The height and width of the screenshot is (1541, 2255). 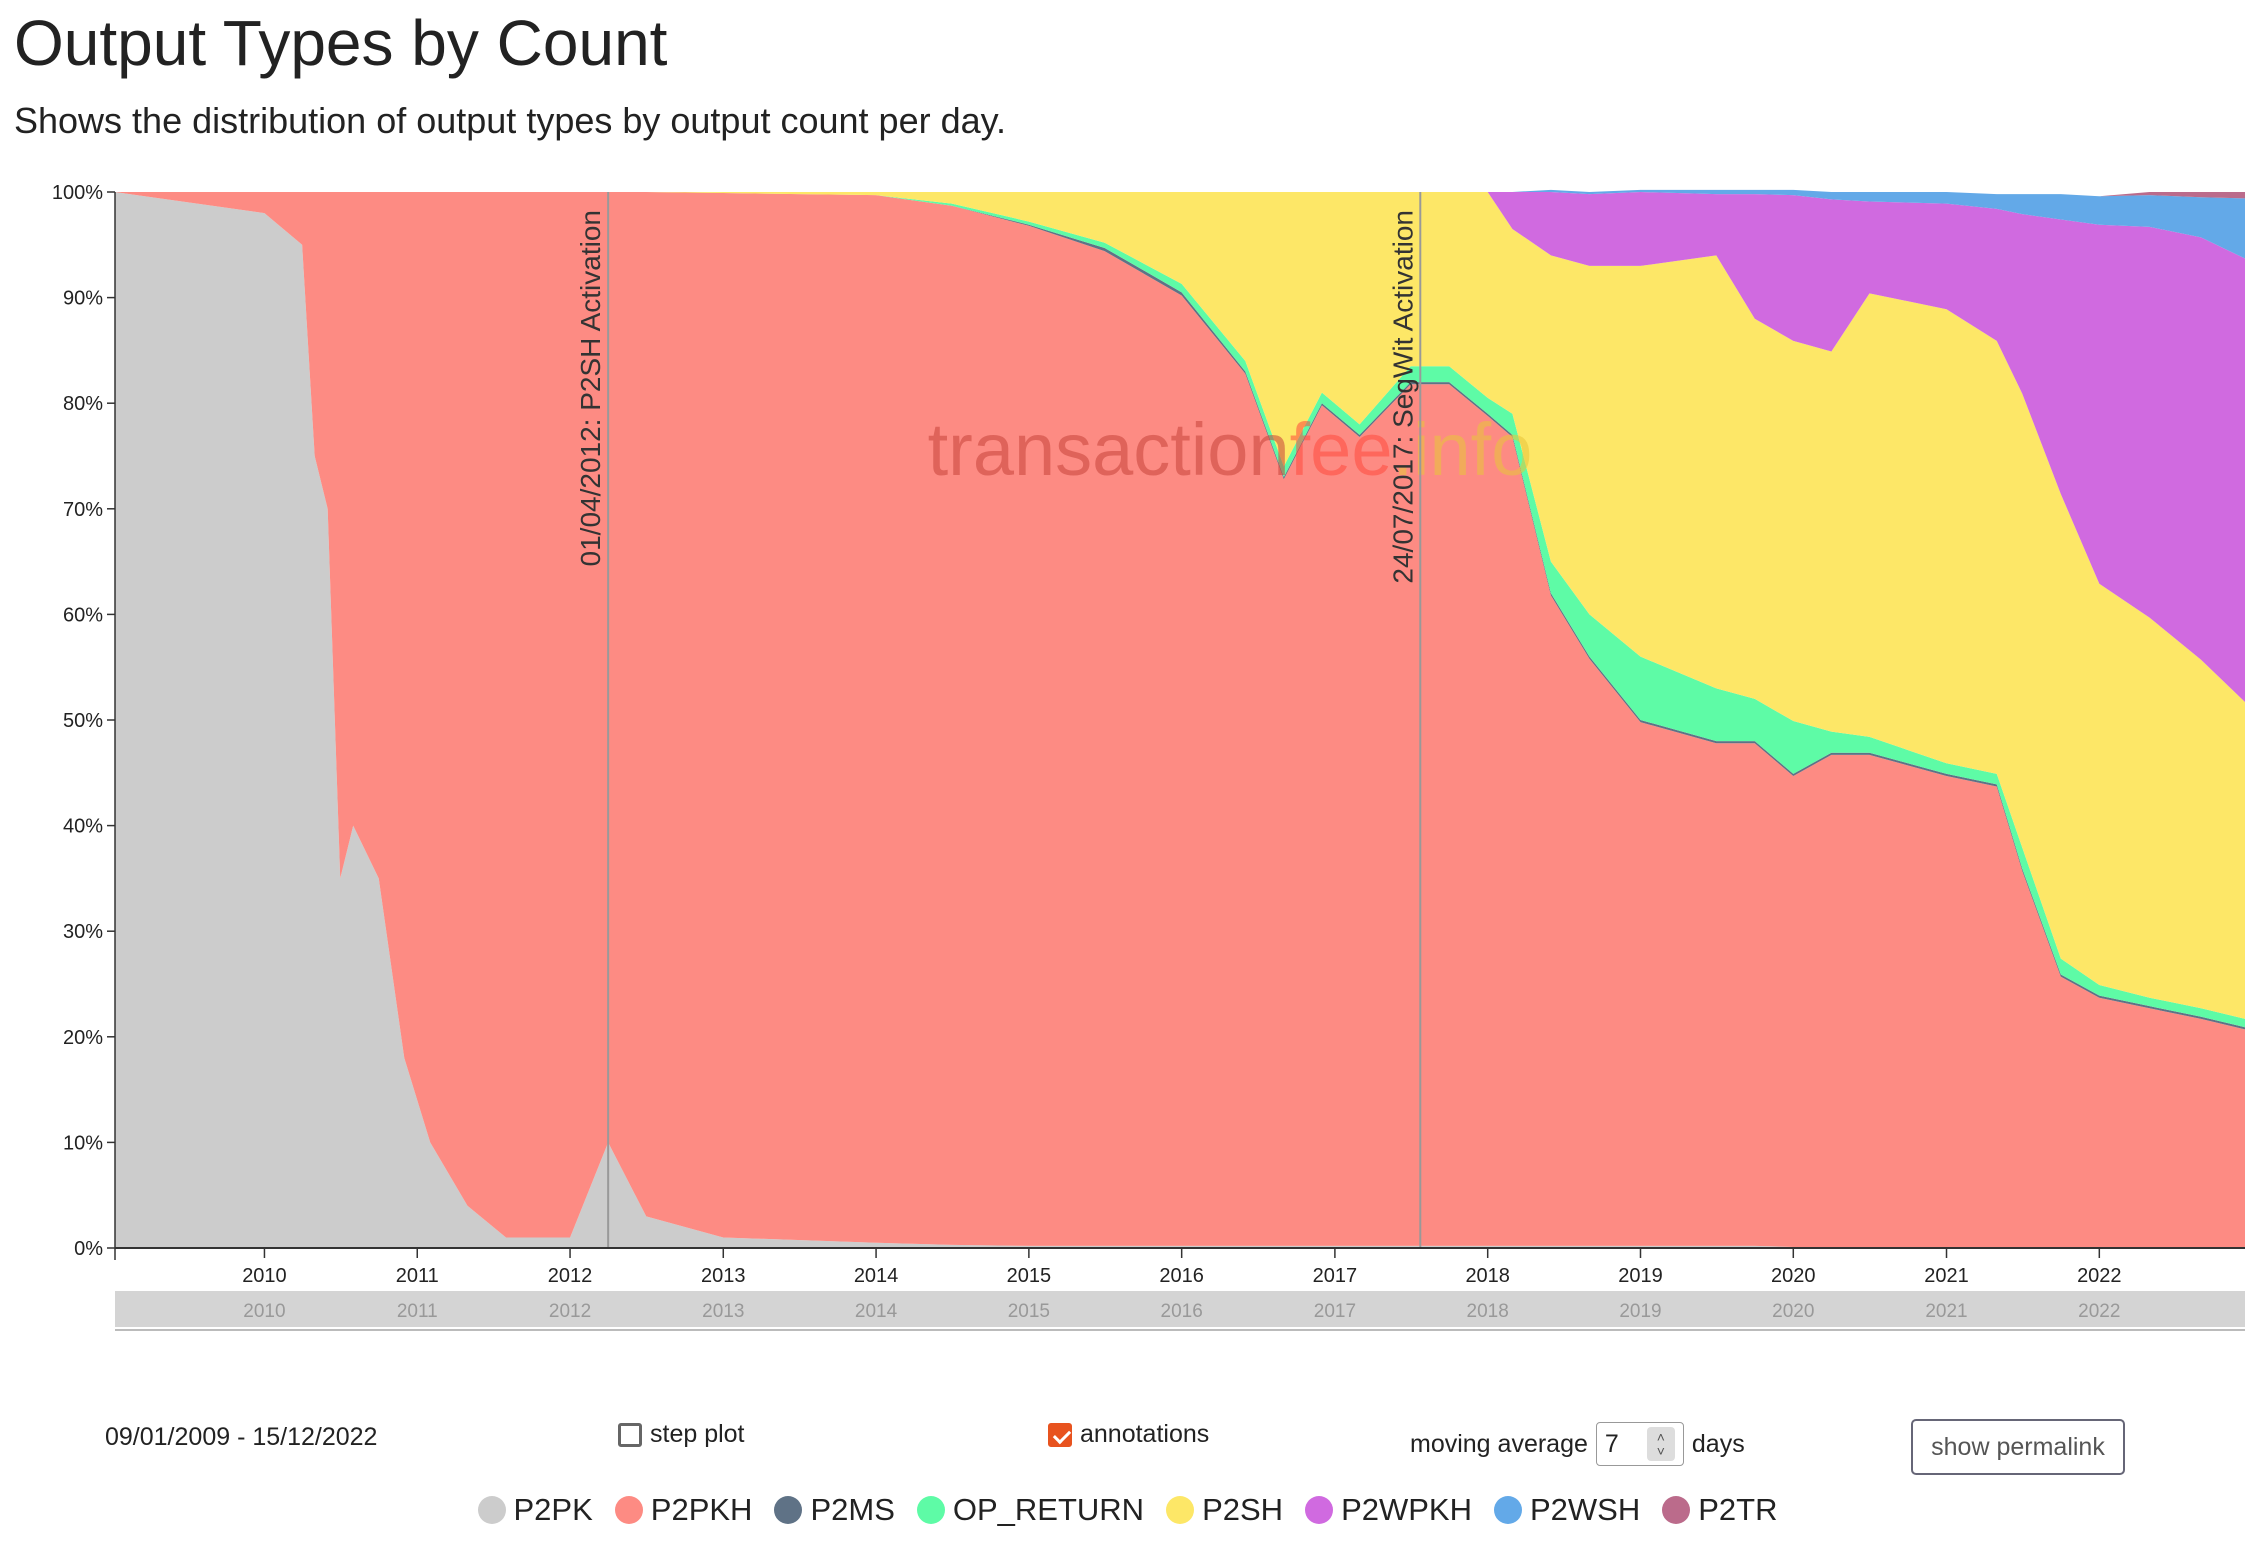 What do you see at coordinates (264, 1311) in the screenshot?
I see `navigator-tick-label: 2010` at bounding box center [264, 1311].